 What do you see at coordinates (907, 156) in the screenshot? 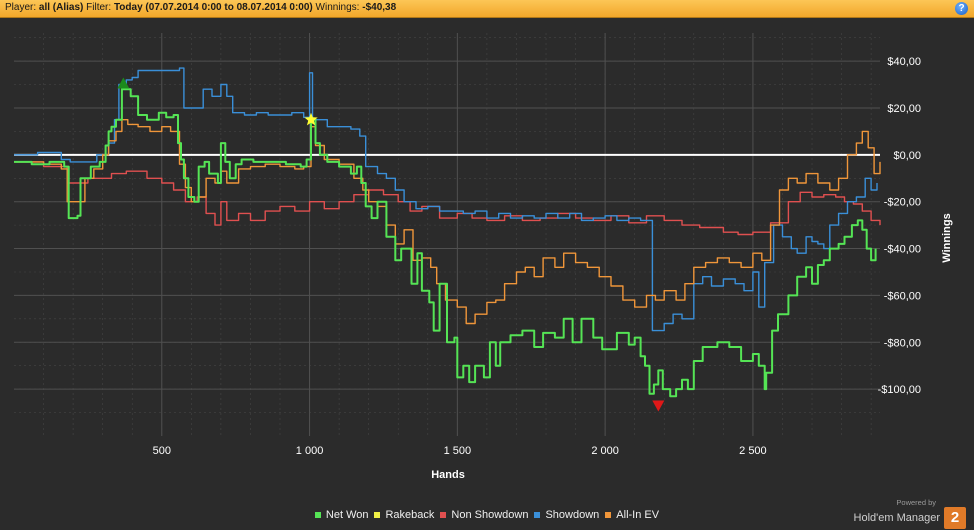
I see `y-tick-label: $0,00` at bounding box center [907, 156].